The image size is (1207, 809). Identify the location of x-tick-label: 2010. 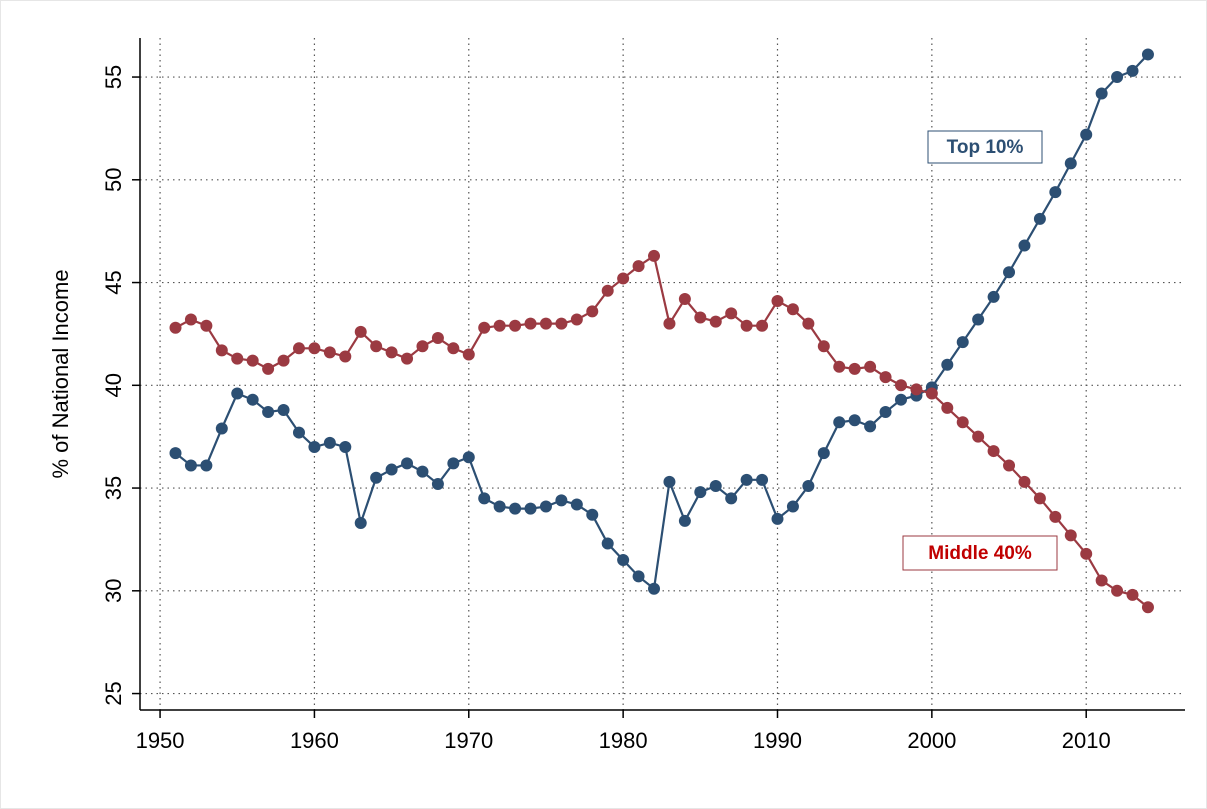
(1086, 740).